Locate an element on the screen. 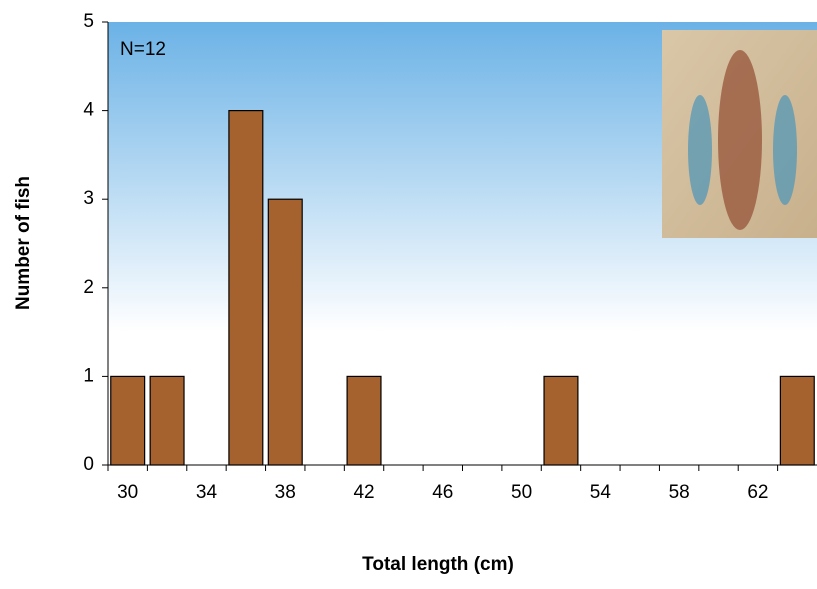  x-axis-label: Total length (cm) is located at coordinates (438, 564).